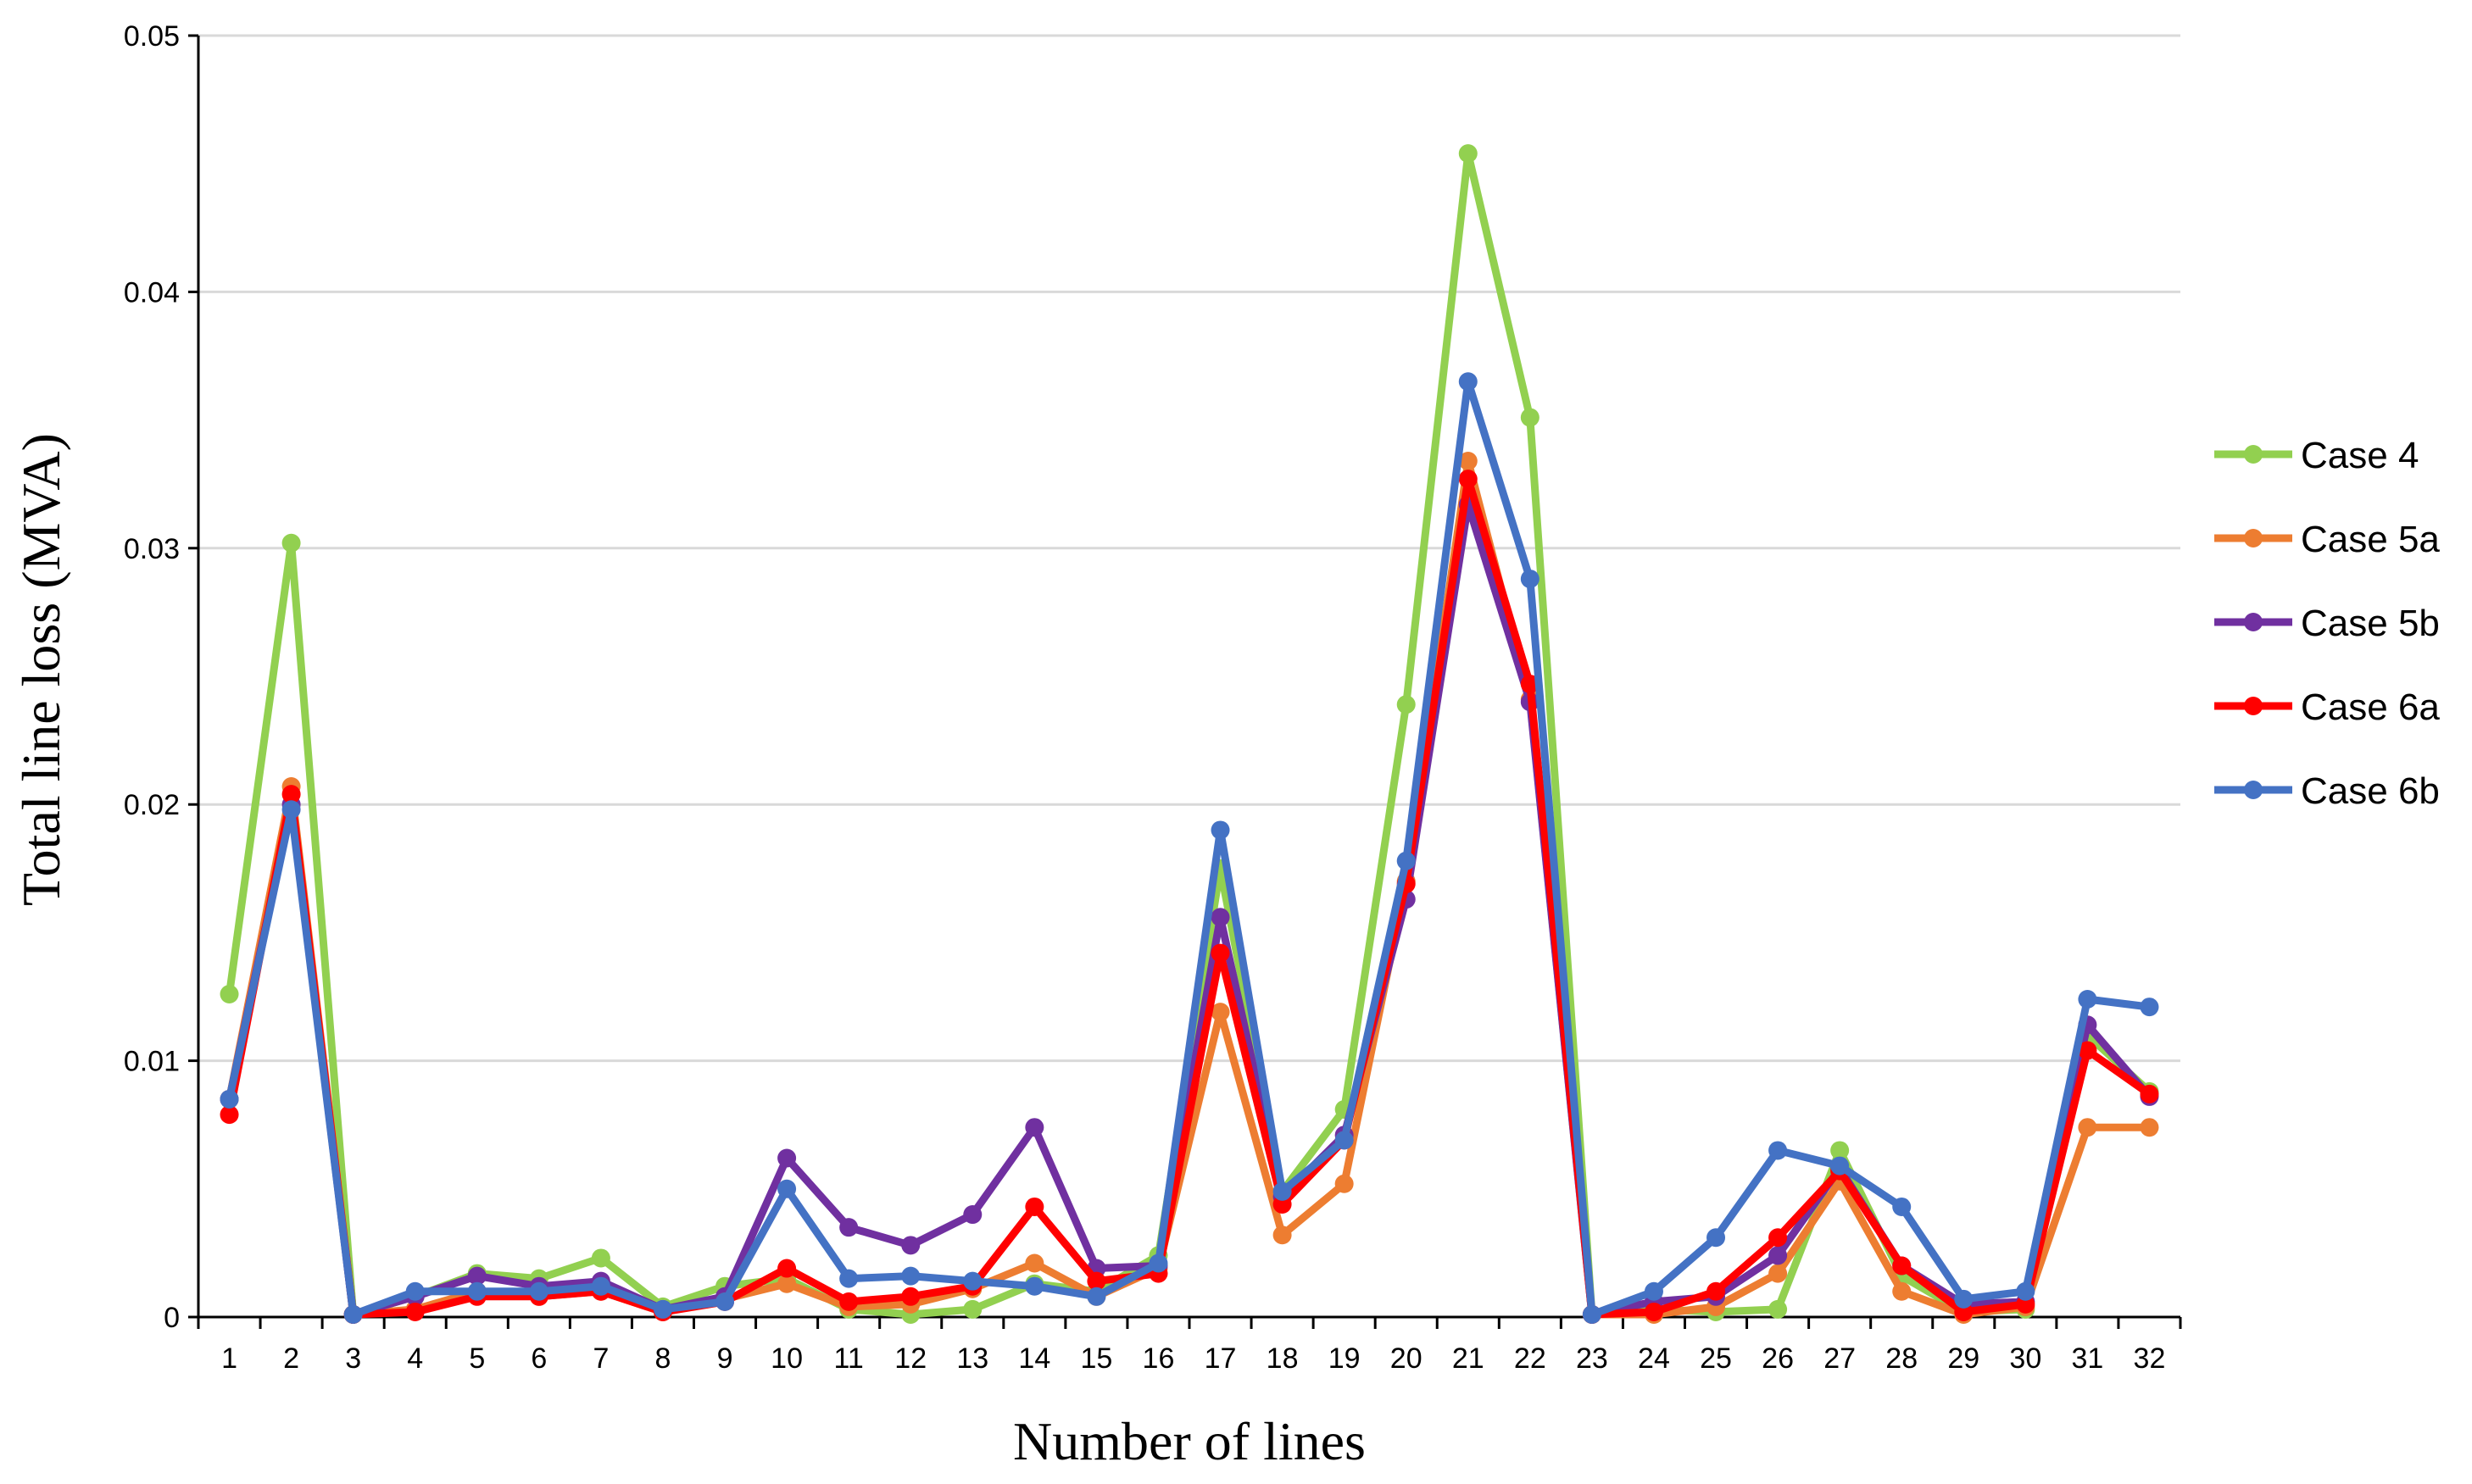 This screenshot has width=2472, height=1484. Describe the element at coordinates (291, 1359) in the screenshot. I see `x-tick-label: 2` at that location.